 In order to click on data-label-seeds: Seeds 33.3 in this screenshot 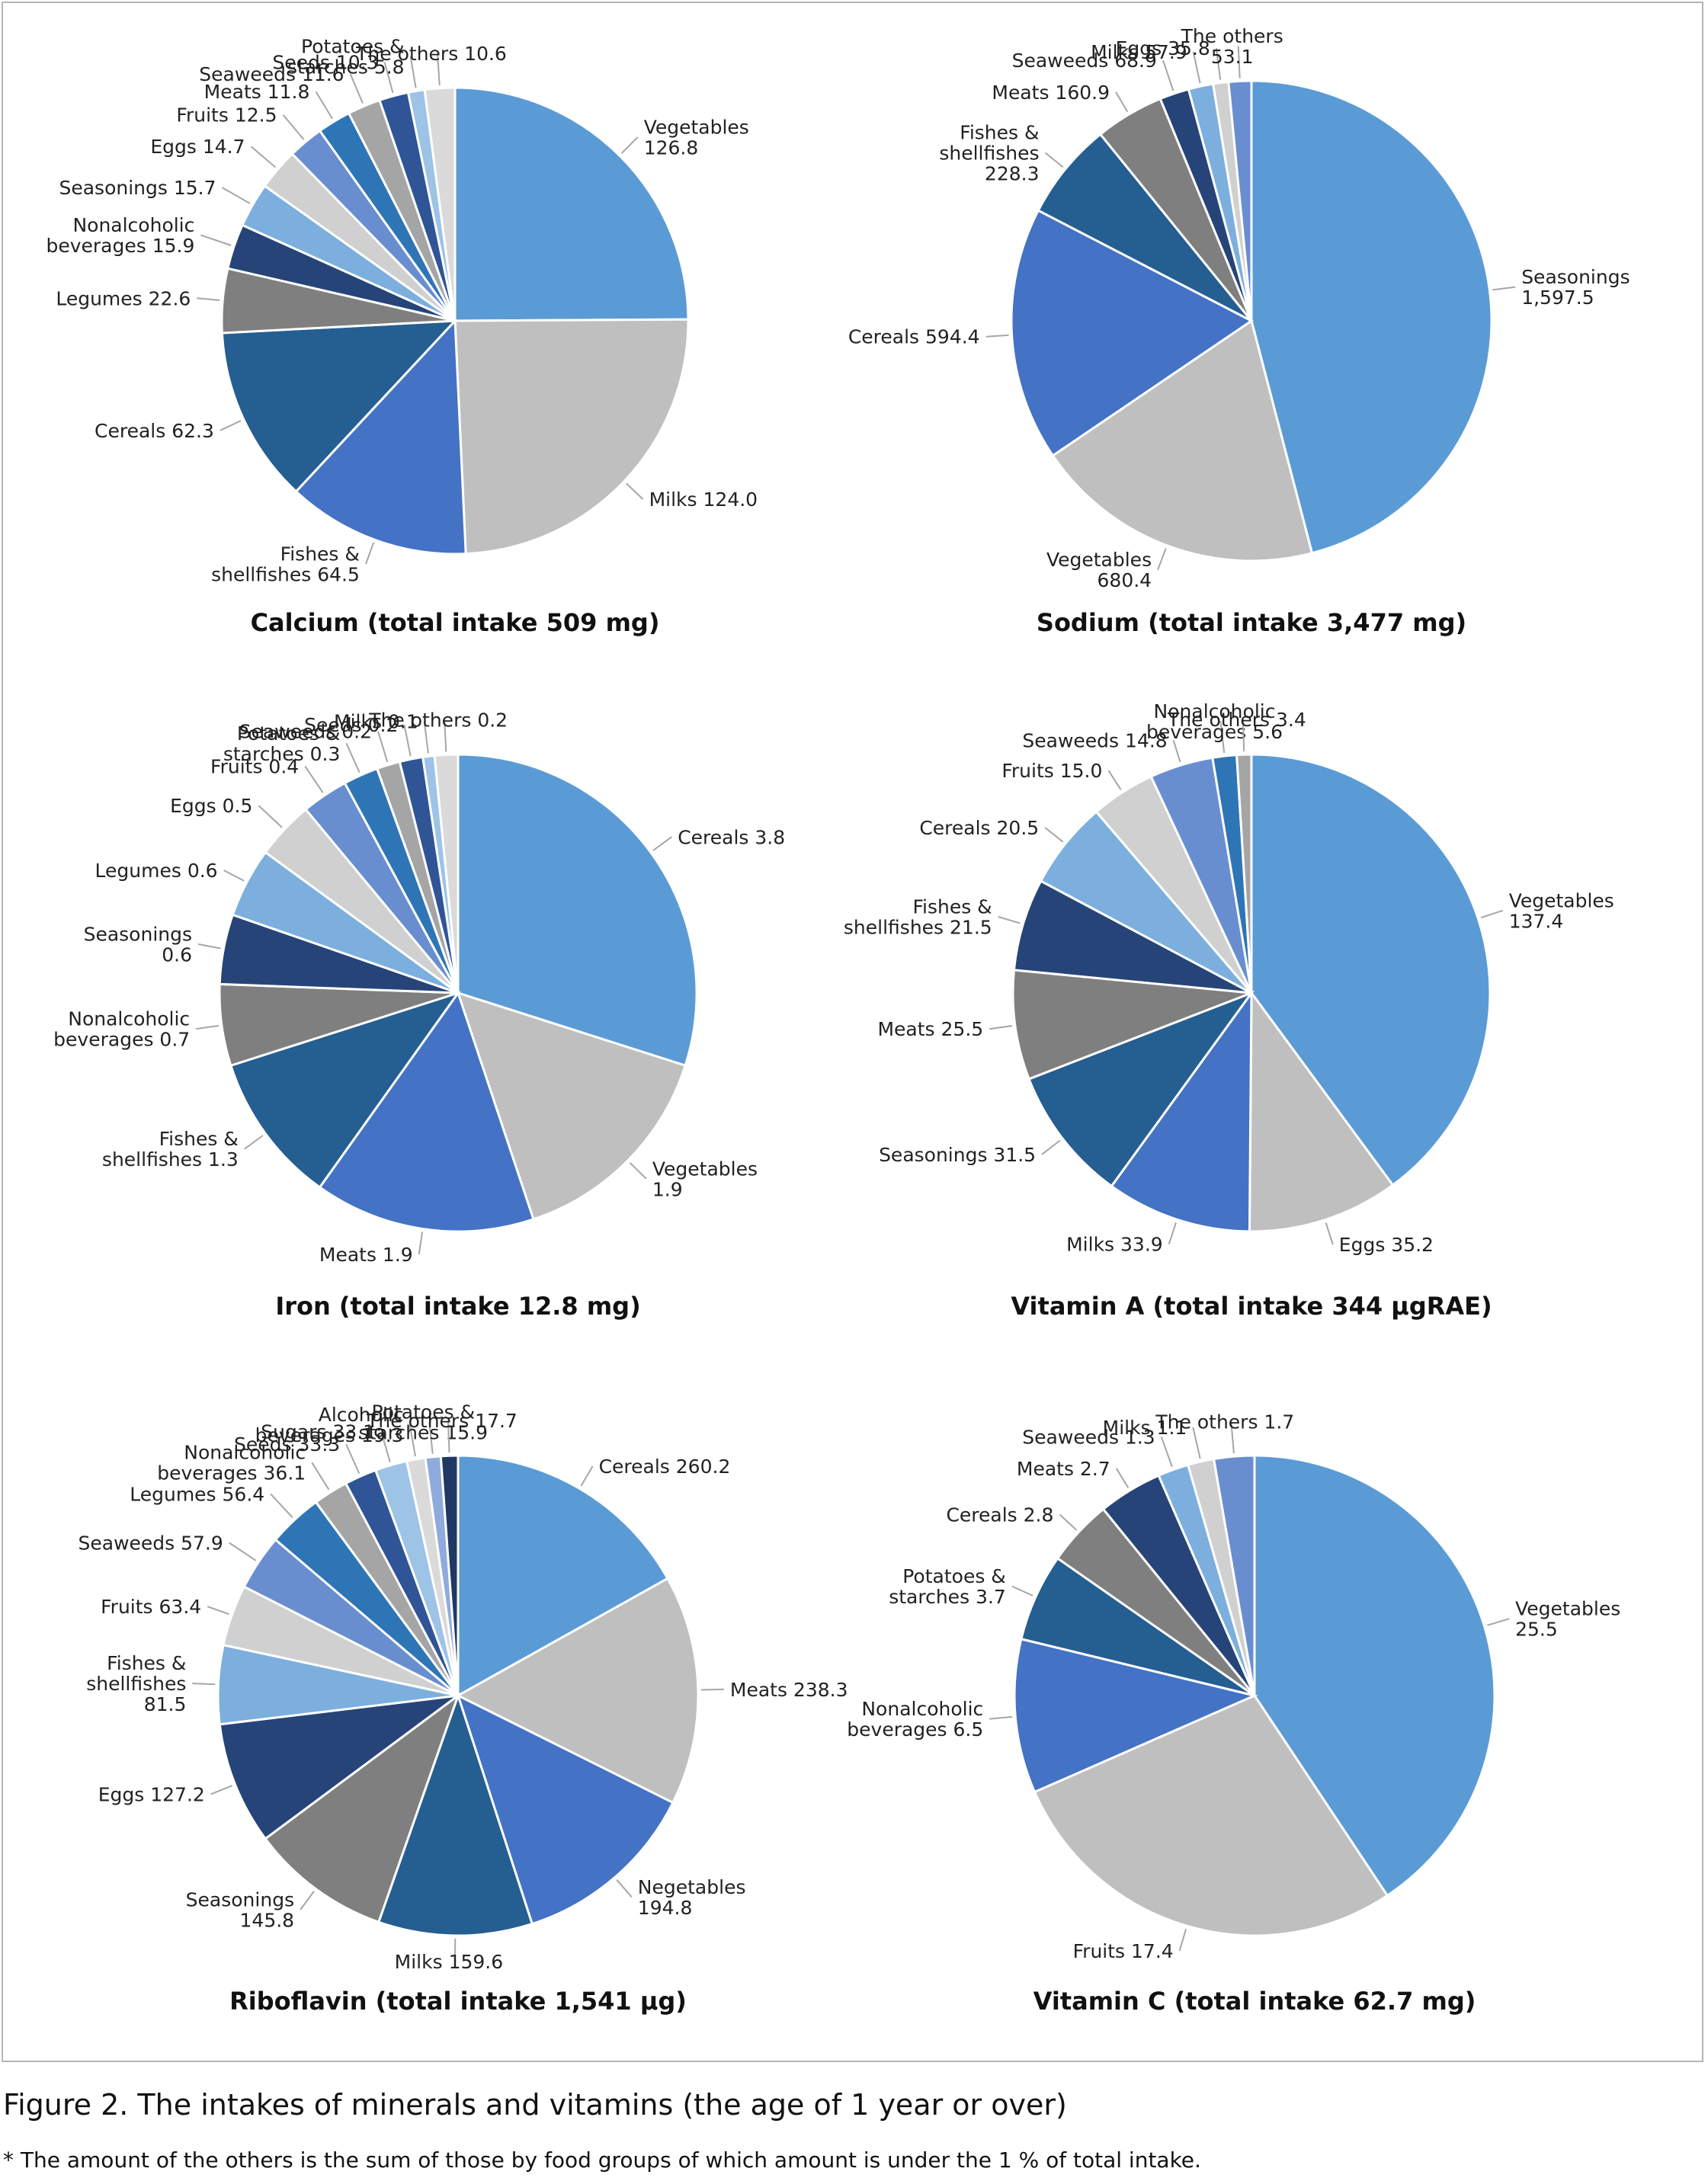, I will do `click(287, 1444)`.